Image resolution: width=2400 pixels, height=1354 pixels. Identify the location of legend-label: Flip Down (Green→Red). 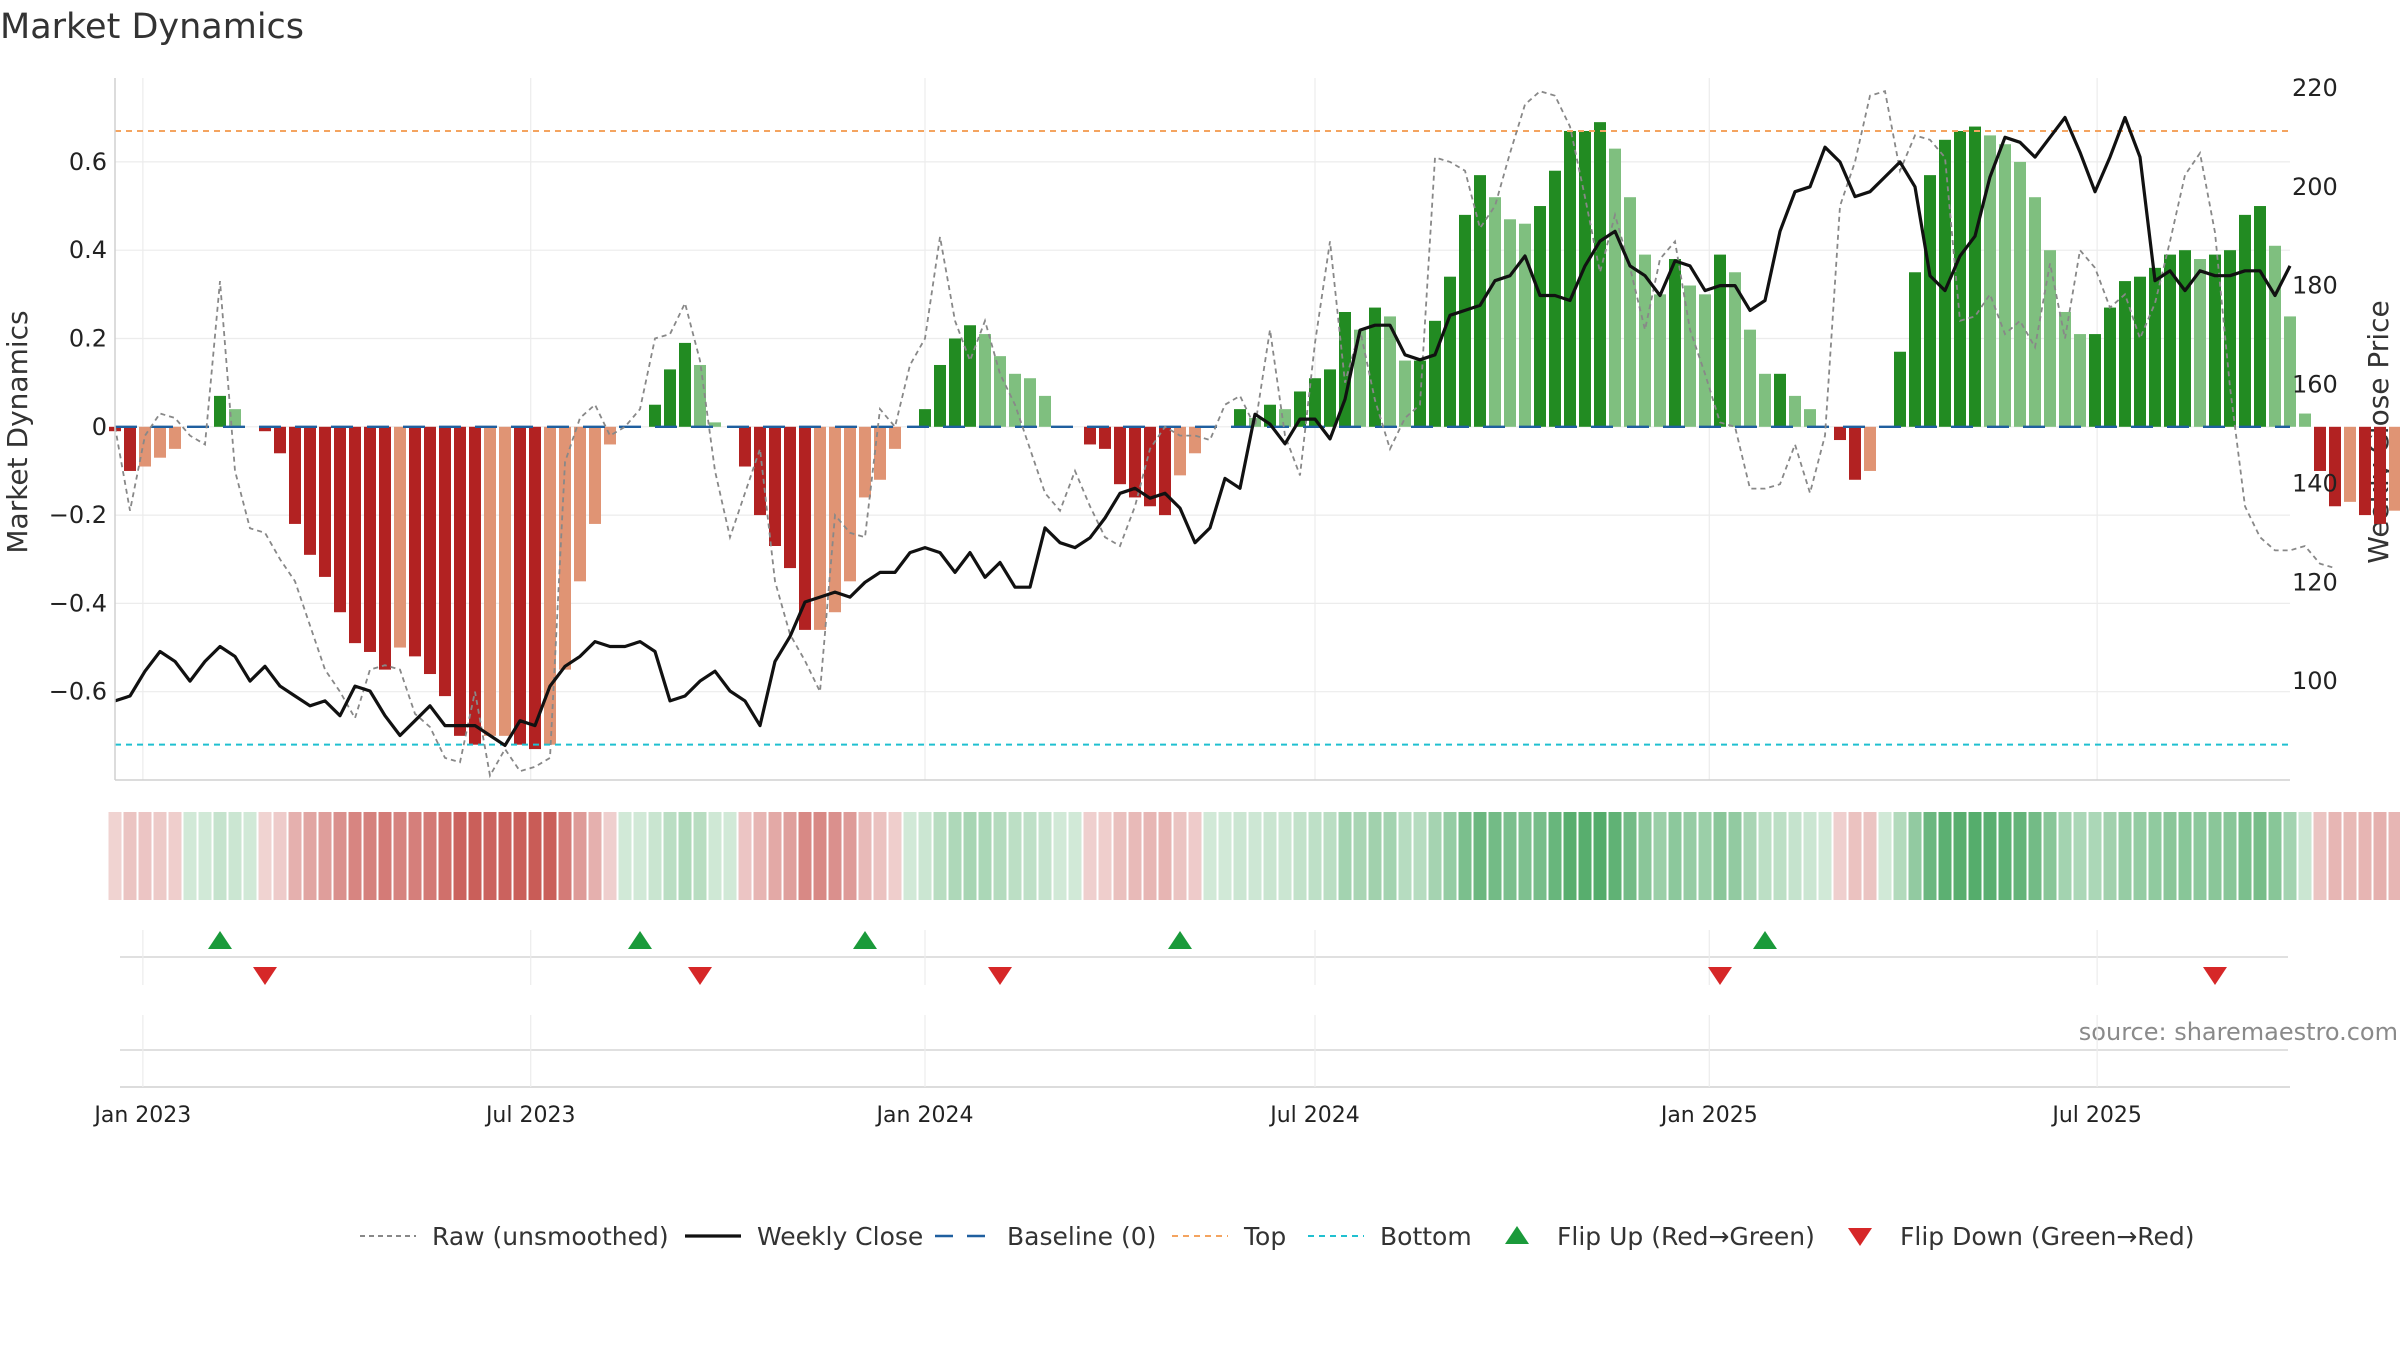
(2047, 1236).